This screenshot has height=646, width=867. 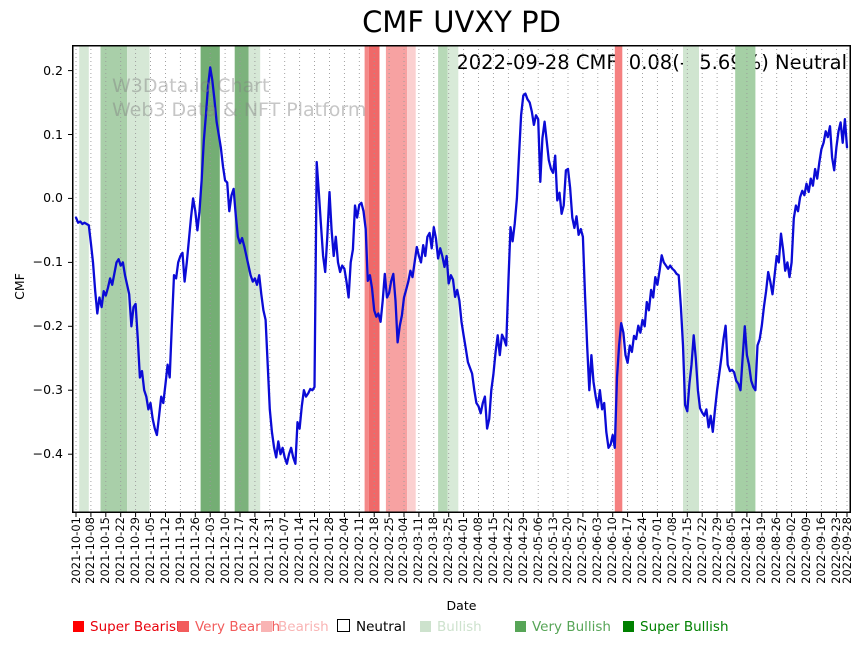 What do you see at coordinates (612, 550) in the screenshot?
I see `x-tick-label: 2022-06-10` at bounding box center [612, 550].